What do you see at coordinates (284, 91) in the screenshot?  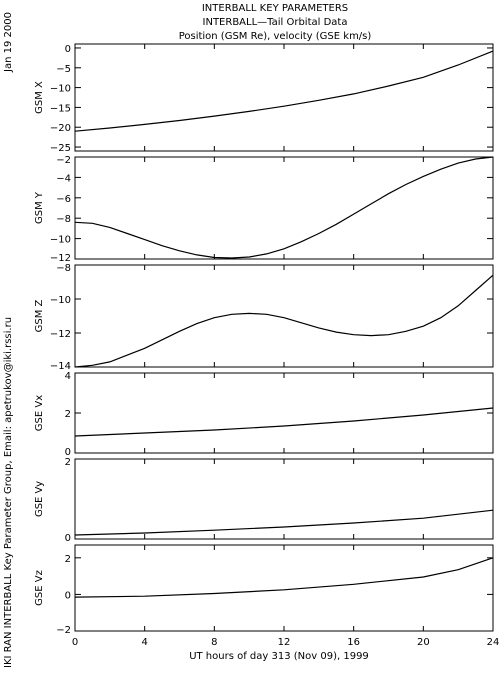 I see `series-line-gsm-x` at bounding box center [284, 91].